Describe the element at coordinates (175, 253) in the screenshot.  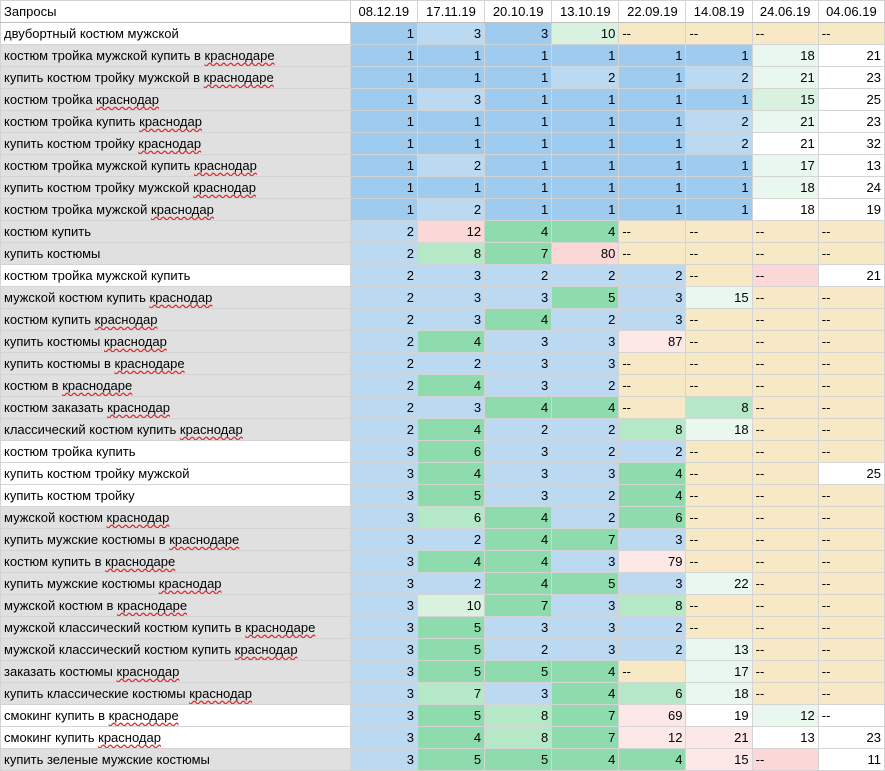
I see `query-cell: купить костюмы` at that location.